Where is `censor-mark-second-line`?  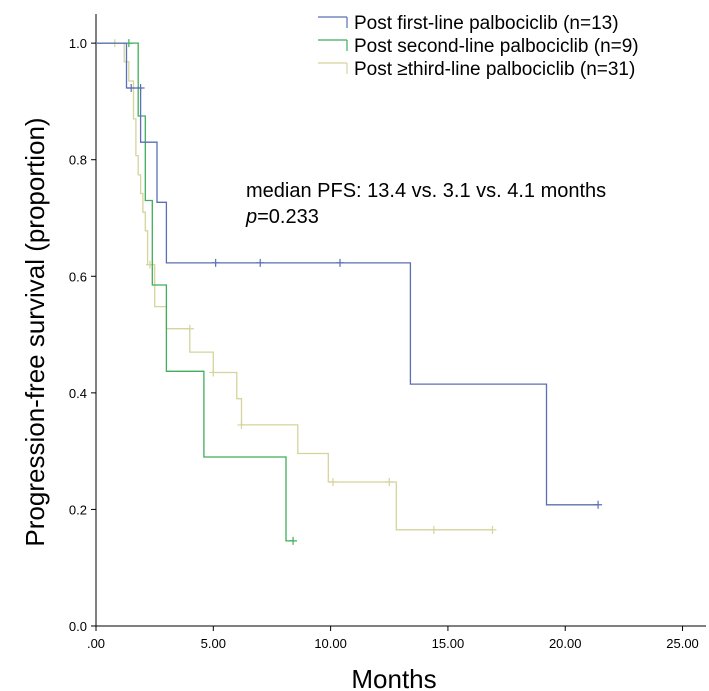
censor-mark-second-line is located at coordinates (293, 540).